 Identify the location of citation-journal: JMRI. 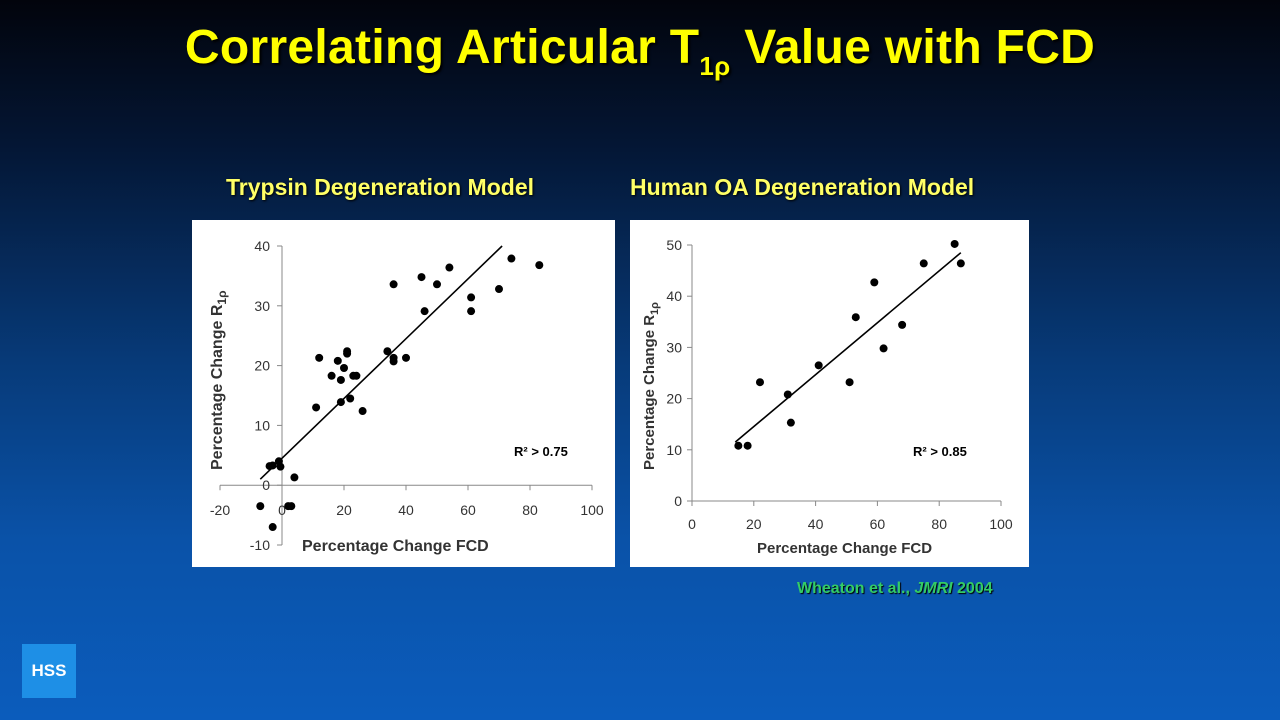
(933, 588).